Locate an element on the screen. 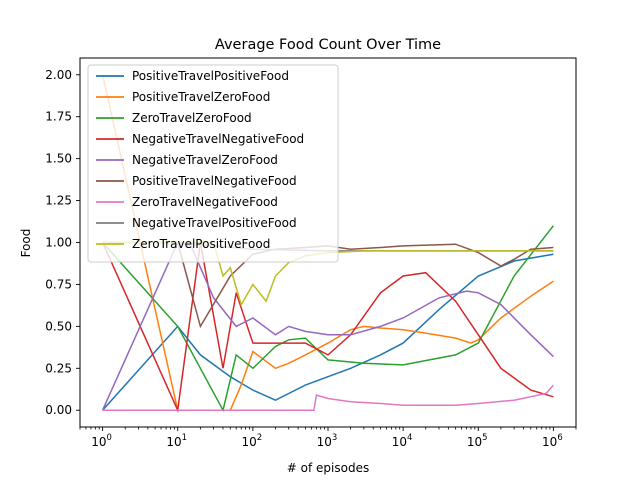 The image size is (640, 480). x-tick-label: 10² is located at coordinates (252, 441).